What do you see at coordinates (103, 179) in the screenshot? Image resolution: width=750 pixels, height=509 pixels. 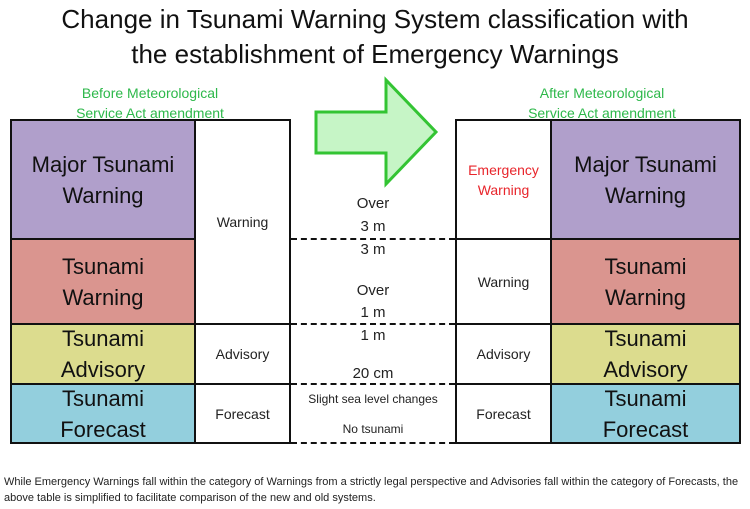 I see `before-major-tsunami-warning: Major Tsunami Warning` at bounding box center [103, 179].